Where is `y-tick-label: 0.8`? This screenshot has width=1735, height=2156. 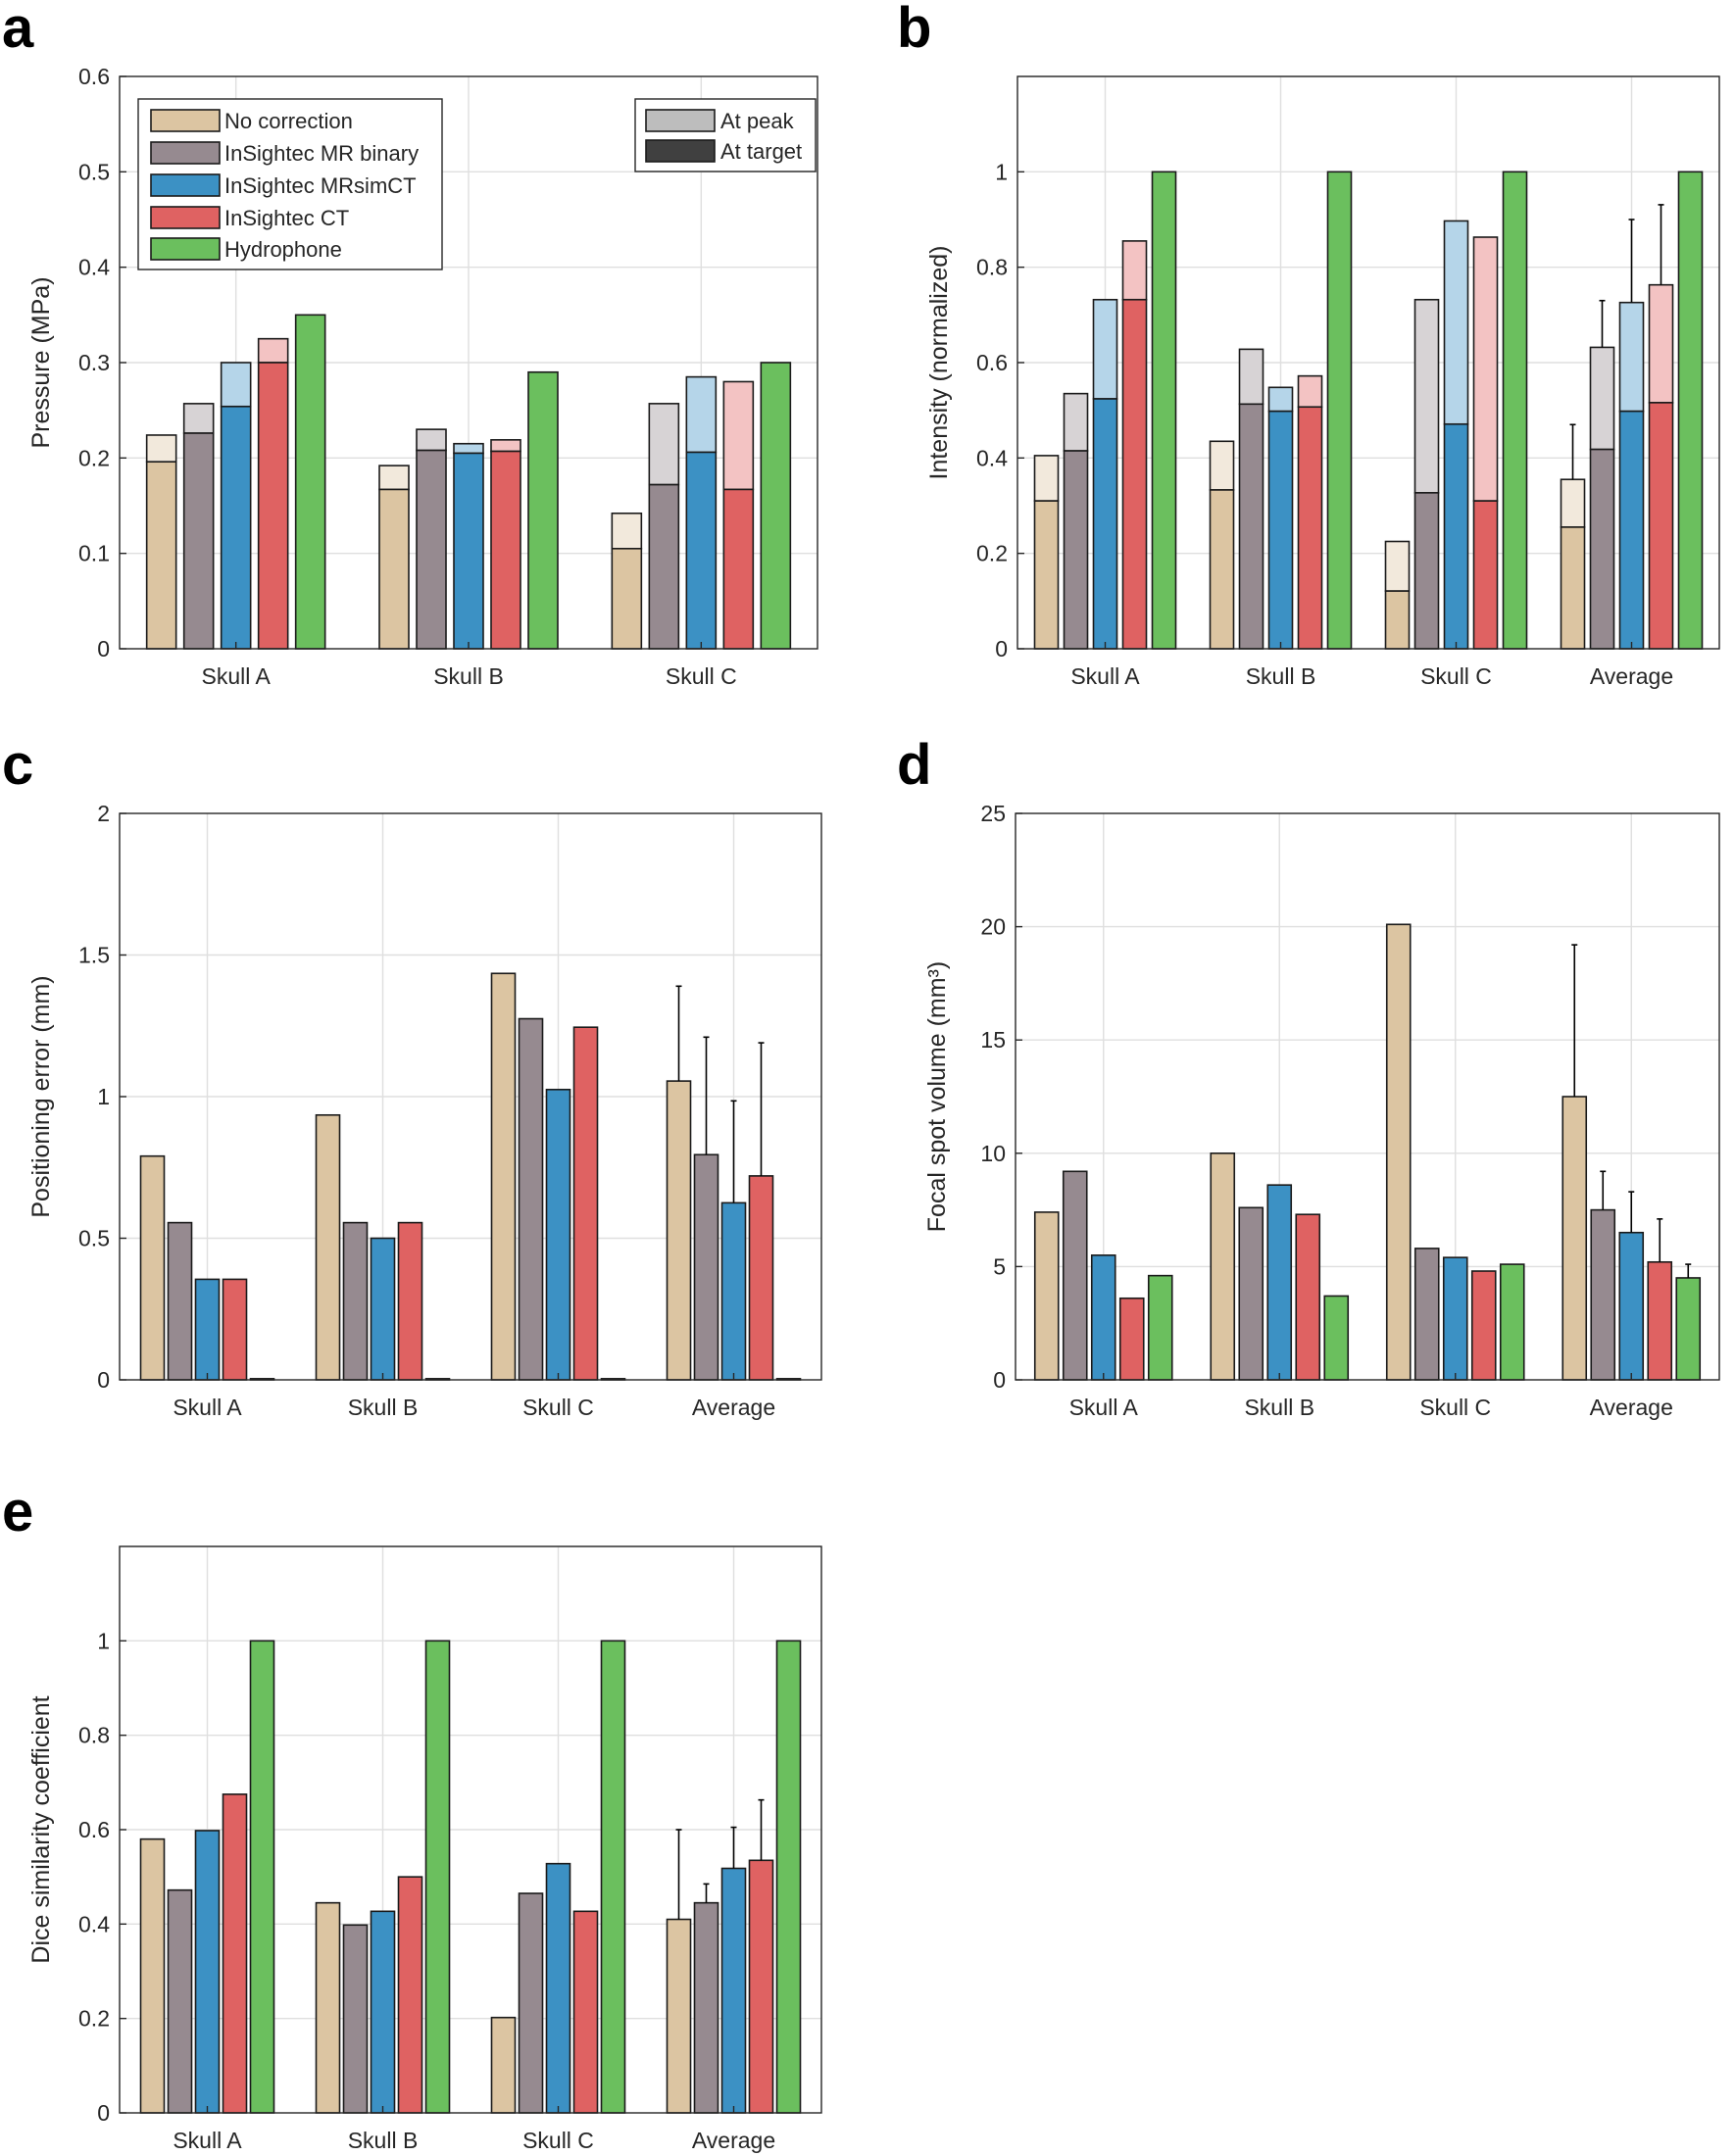
y-tick-label: 0.8 is located at coordinates (992, 267).